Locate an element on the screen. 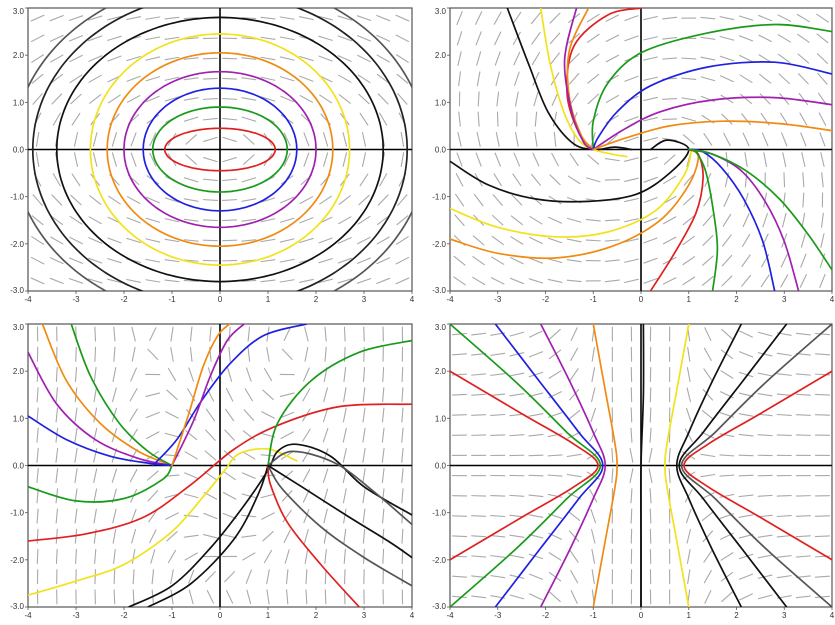  x-tick-label: -4 is located at coordinates (450, 299).